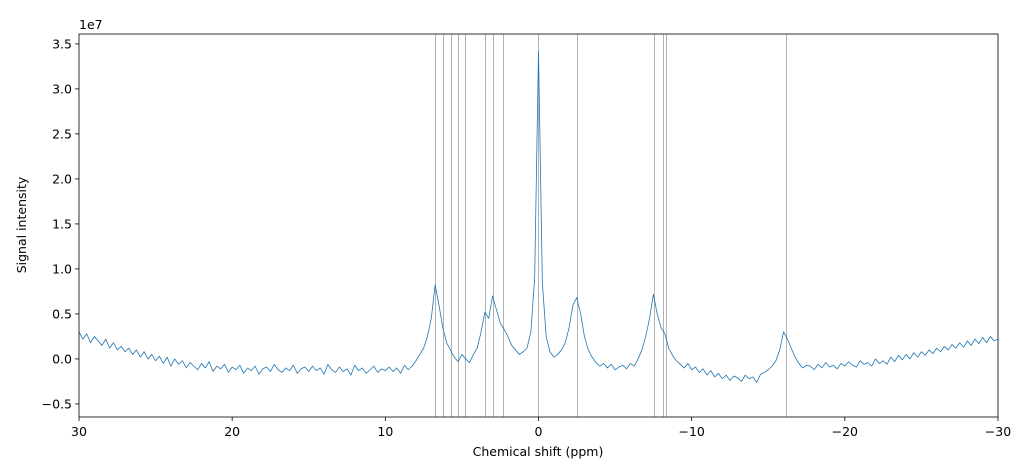 The image size is (1018, 461). Describe the element at coordinates (845, 431) in the screenshot. I see `x-tick-label: −20` at that location.